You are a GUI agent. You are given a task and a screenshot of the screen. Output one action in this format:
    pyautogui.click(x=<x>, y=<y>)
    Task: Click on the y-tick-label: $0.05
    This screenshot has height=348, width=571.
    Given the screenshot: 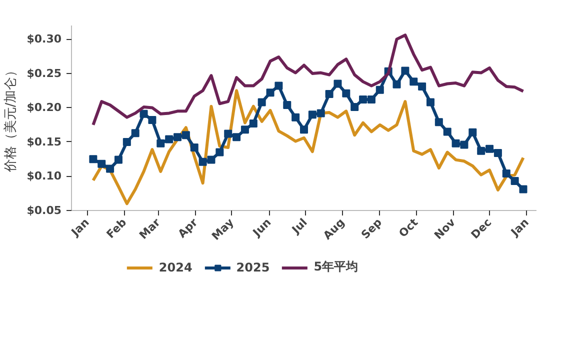 What is the action you would take?
    pyautogui.click(x=44, y=210)
    